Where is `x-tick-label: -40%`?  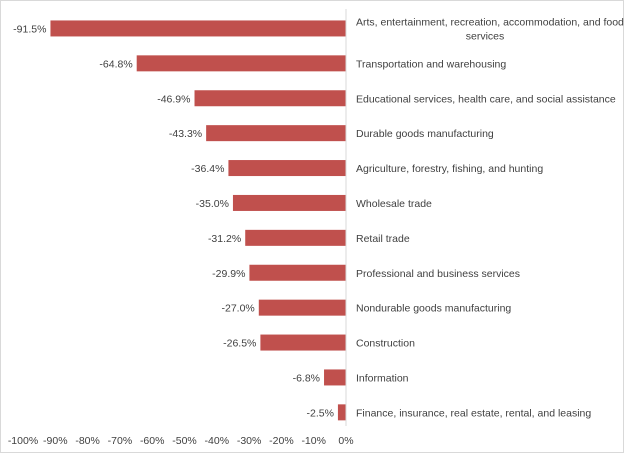 x-tick-label: -40% is located at coordinates (217, 441).